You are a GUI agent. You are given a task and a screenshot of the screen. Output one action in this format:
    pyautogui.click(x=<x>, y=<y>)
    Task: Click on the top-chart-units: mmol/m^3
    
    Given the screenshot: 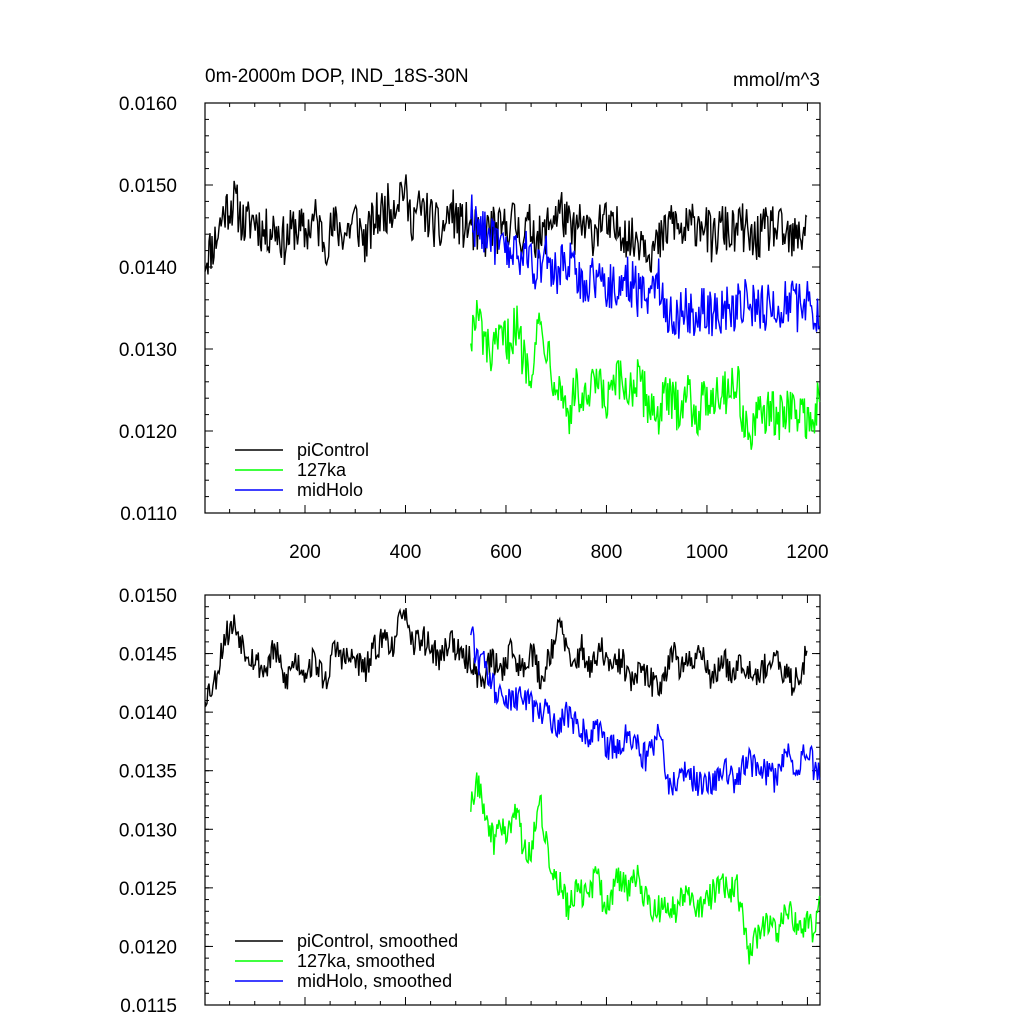 What is the action you would take?
    pyautogui.click(x=776, y=80)
    